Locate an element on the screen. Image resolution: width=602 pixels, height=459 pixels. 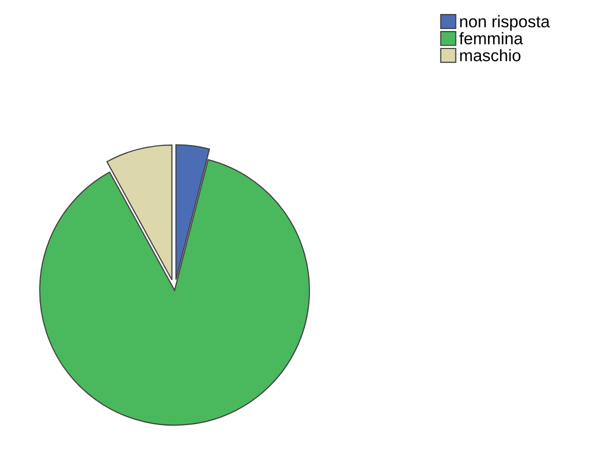
legend-label: non risposta is located at coordinates (505, 23).